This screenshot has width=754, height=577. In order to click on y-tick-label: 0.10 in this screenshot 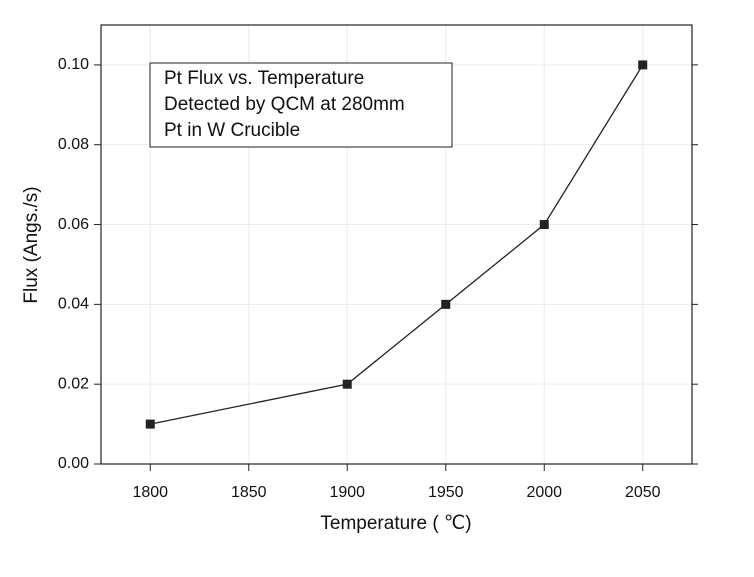, I will do `click(73, 64)`.